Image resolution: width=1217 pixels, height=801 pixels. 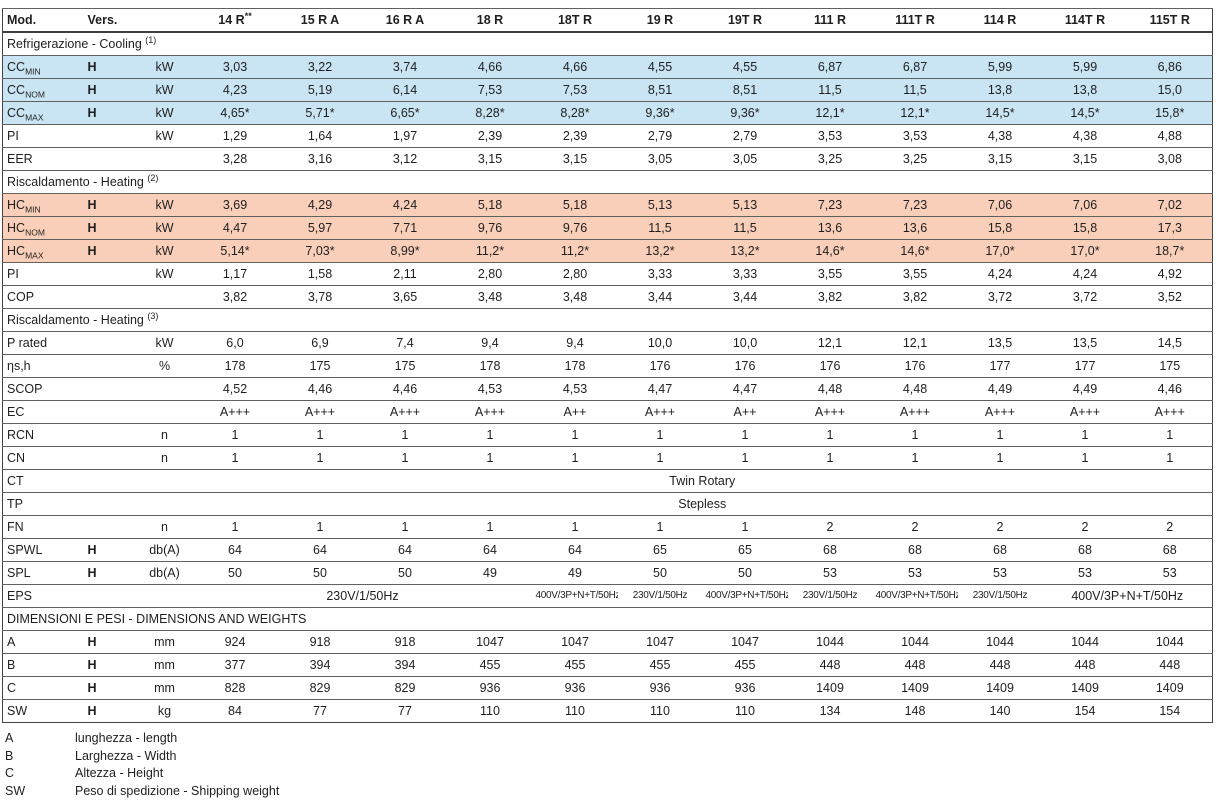 I want to click on spec-value: 3,33, so click(x=745, y=274).